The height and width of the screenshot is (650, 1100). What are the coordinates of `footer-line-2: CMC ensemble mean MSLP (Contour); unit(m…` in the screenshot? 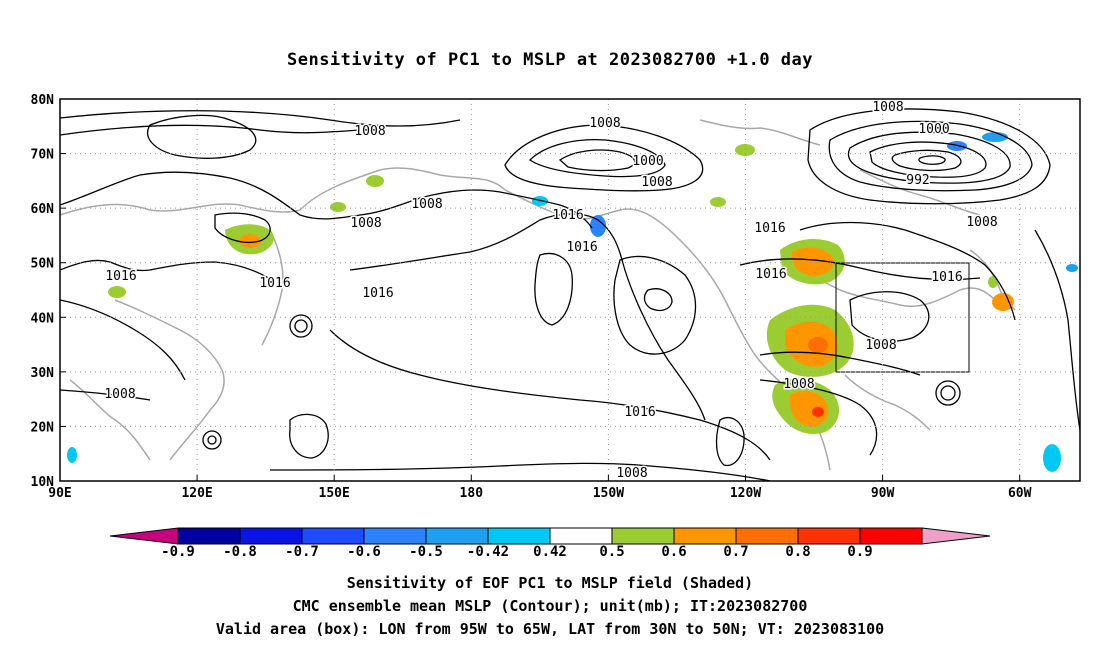 It's located at (550, 606).